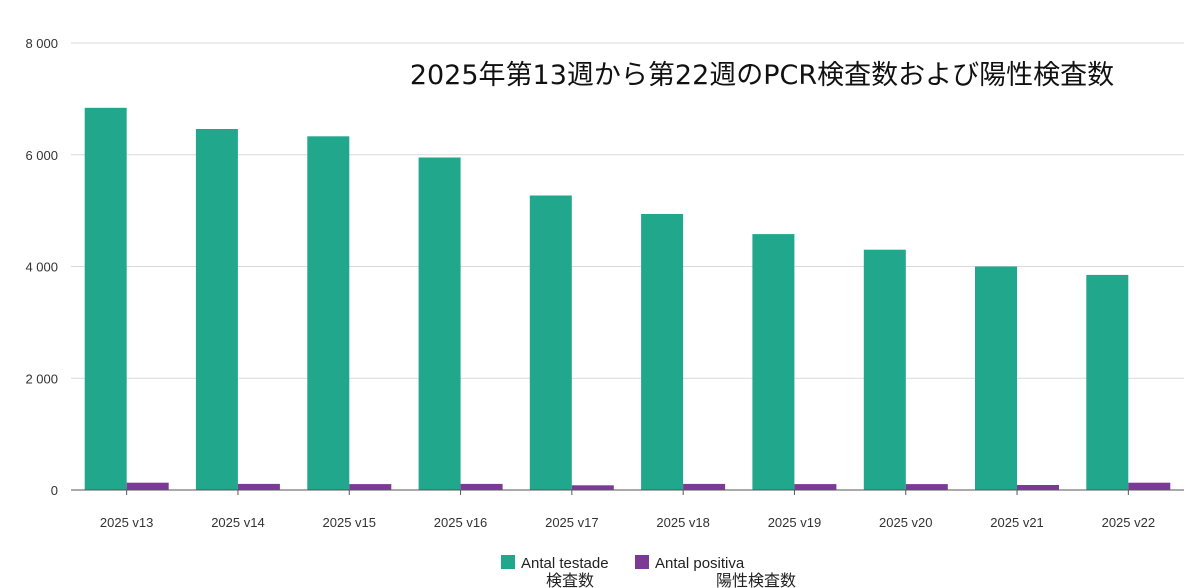 The height and width of the screenshot is (588, 1200). I want to click on x-tick-label: 2025 v22, so click(1129, 522).